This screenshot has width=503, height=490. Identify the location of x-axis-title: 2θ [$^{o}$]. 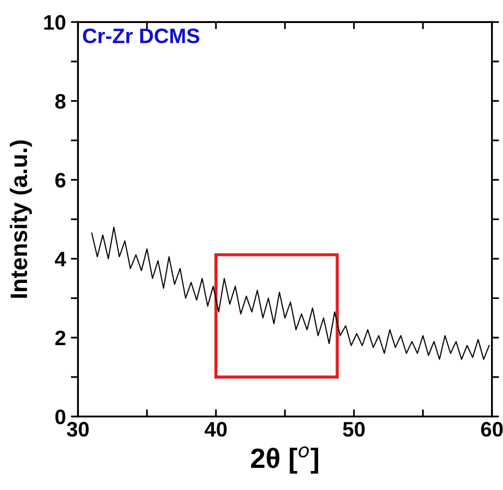
(284, 460).